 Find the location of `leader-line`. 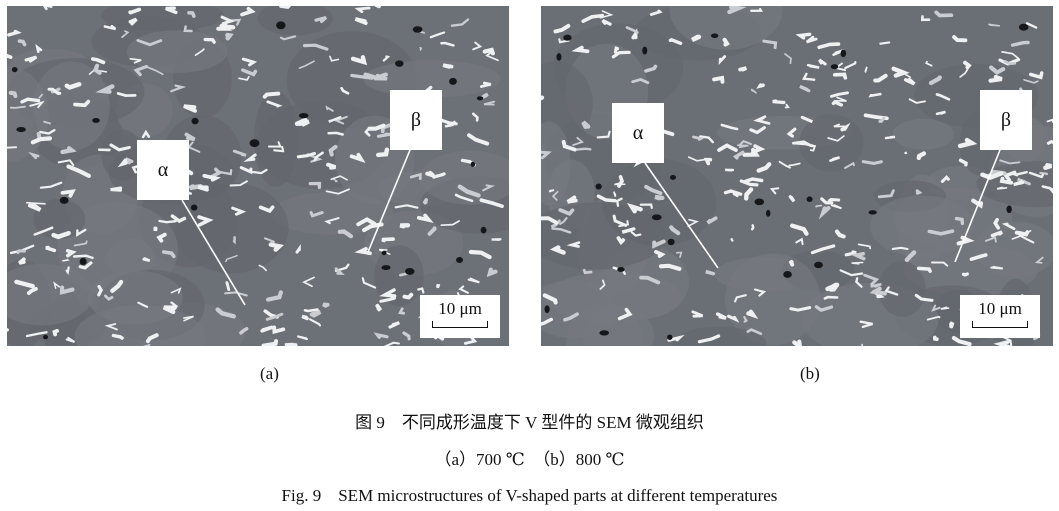

leader-line is located at coordinates (389, 201).